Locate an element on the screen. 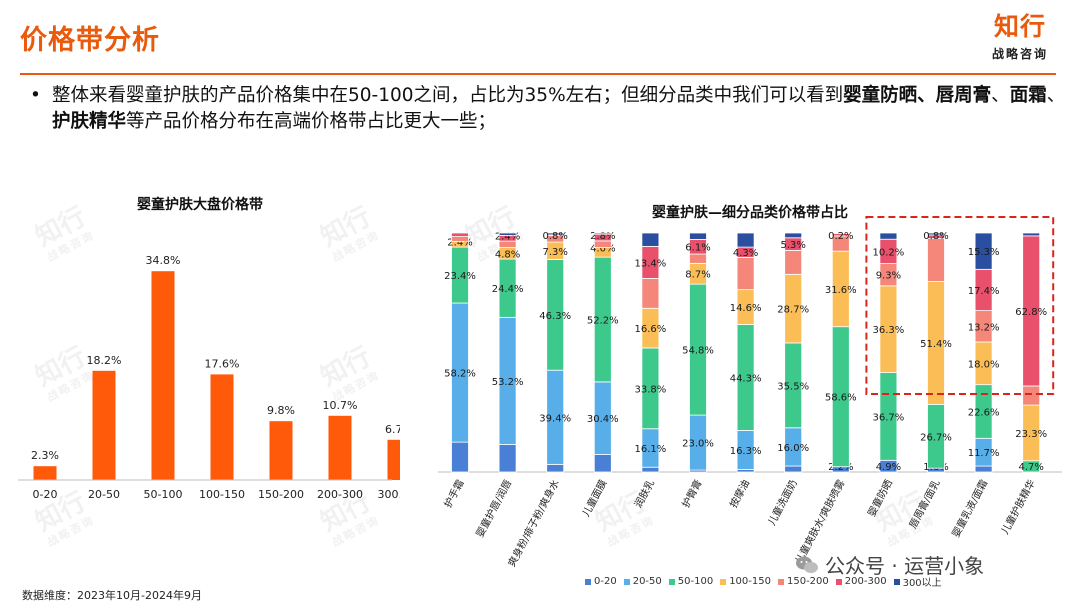 The width and height of the screenshot is (1080, 608). segment-value-label: 8.7% is located at coordinates (697, 275).